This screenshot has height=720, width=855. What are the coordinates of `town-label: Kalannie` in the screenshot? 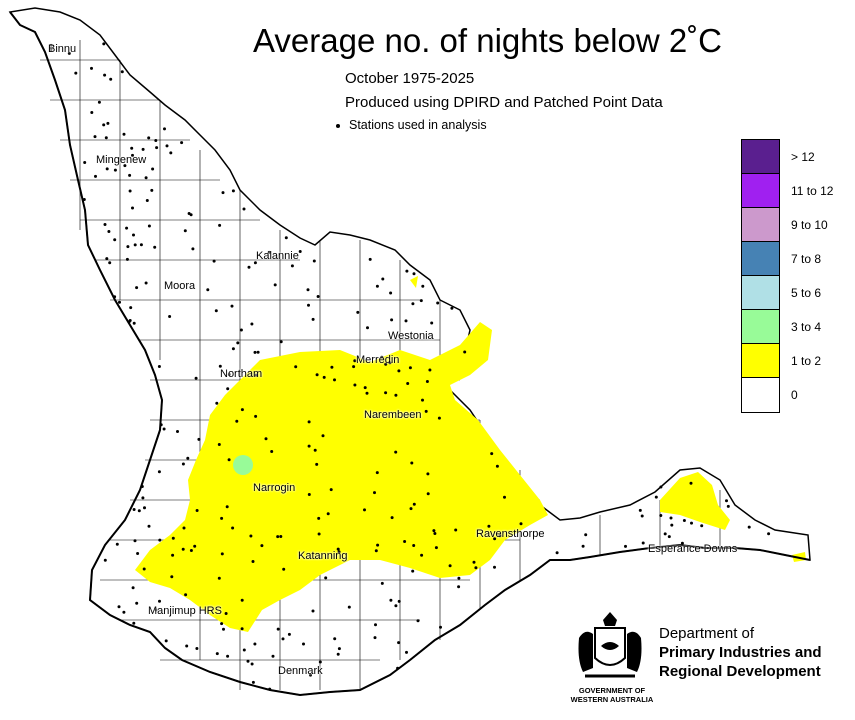 It's located at (277, 256).